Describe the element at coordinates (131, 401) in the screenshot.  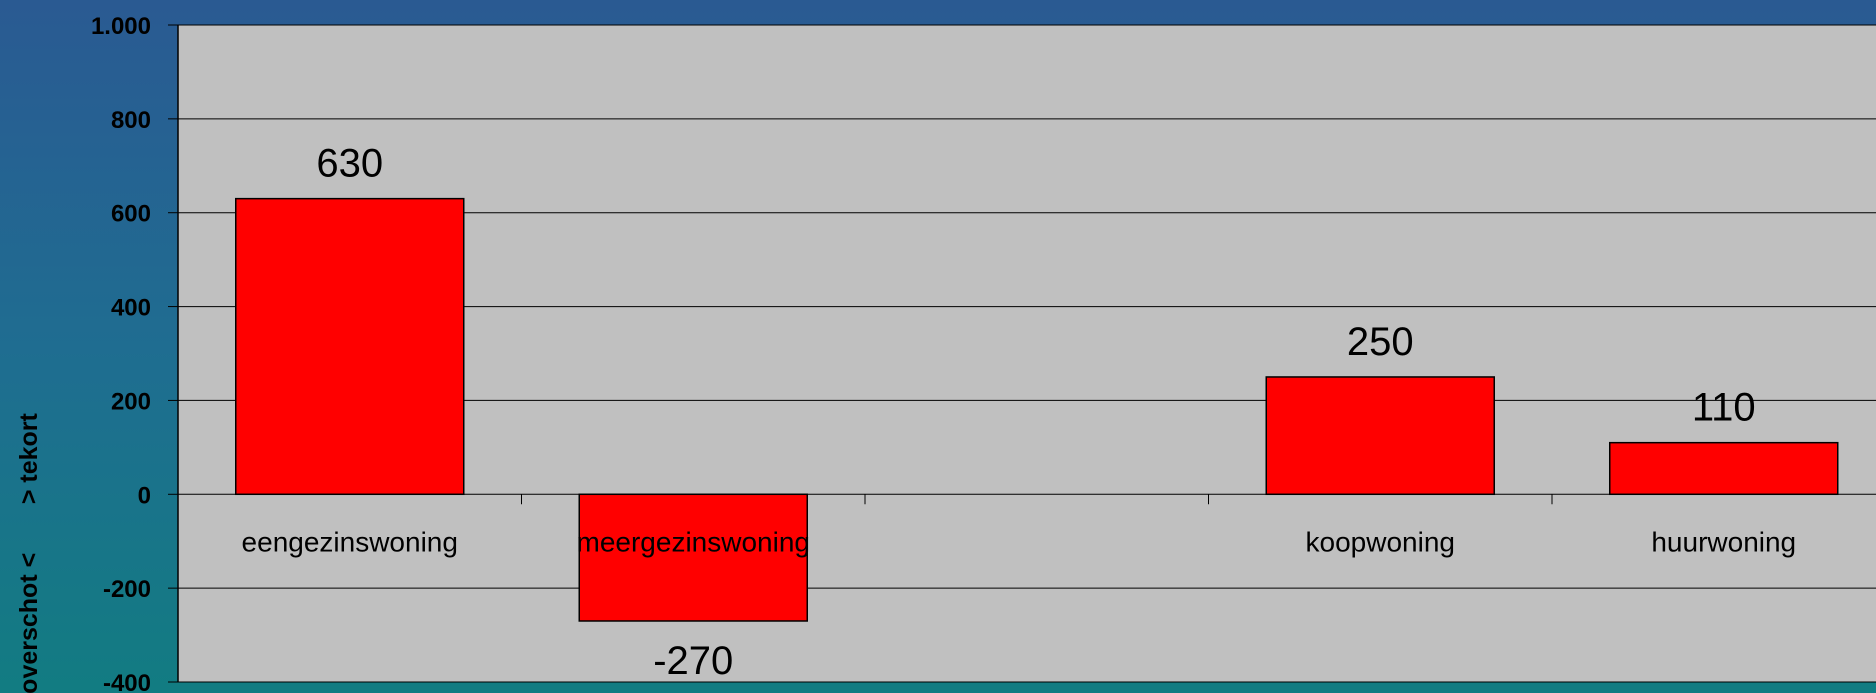
I see `y-tick-label: 200` at that location.